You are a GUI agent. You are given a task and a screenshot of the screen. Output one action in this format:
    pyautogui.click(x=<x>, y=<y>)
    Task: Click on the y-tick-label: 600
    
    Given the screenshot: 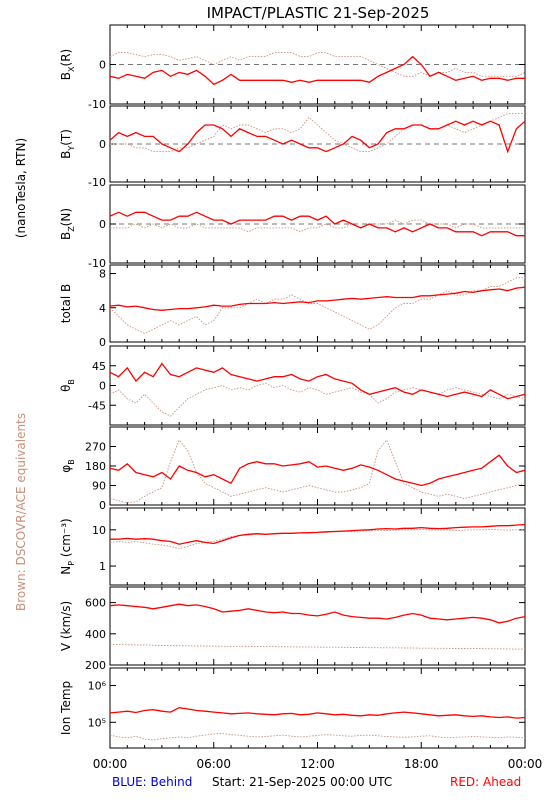 What is the action you would take?
    pyautogui.click(x=95, y=603)
    